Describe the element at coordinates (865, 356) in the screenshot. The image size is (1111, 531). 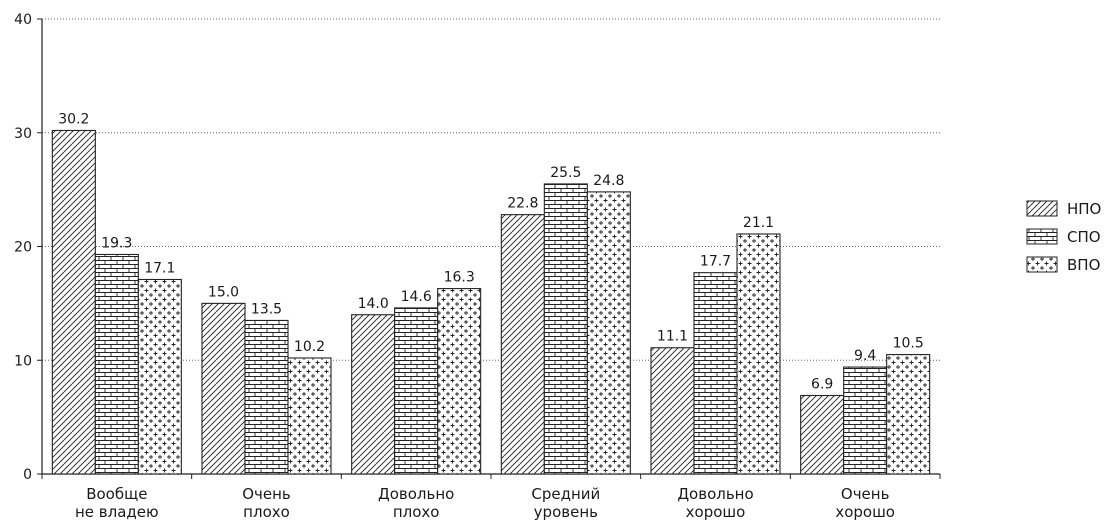
I see `data-label: 9.4` at that location.